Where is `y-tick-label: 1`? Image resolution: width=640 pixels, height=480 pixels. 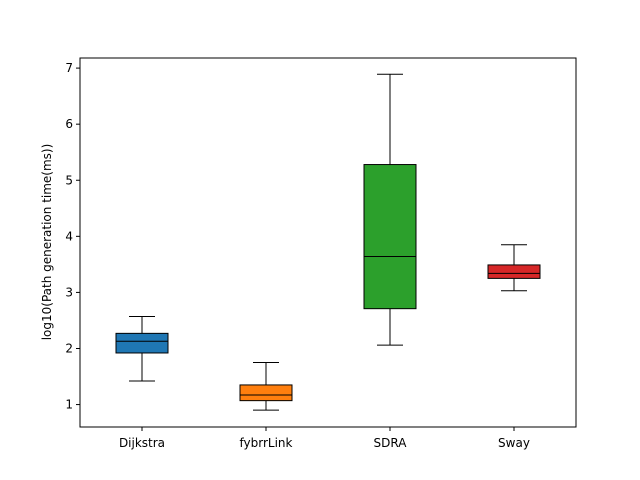
y-tick-label: 1 is located at coordinates (69, 405).